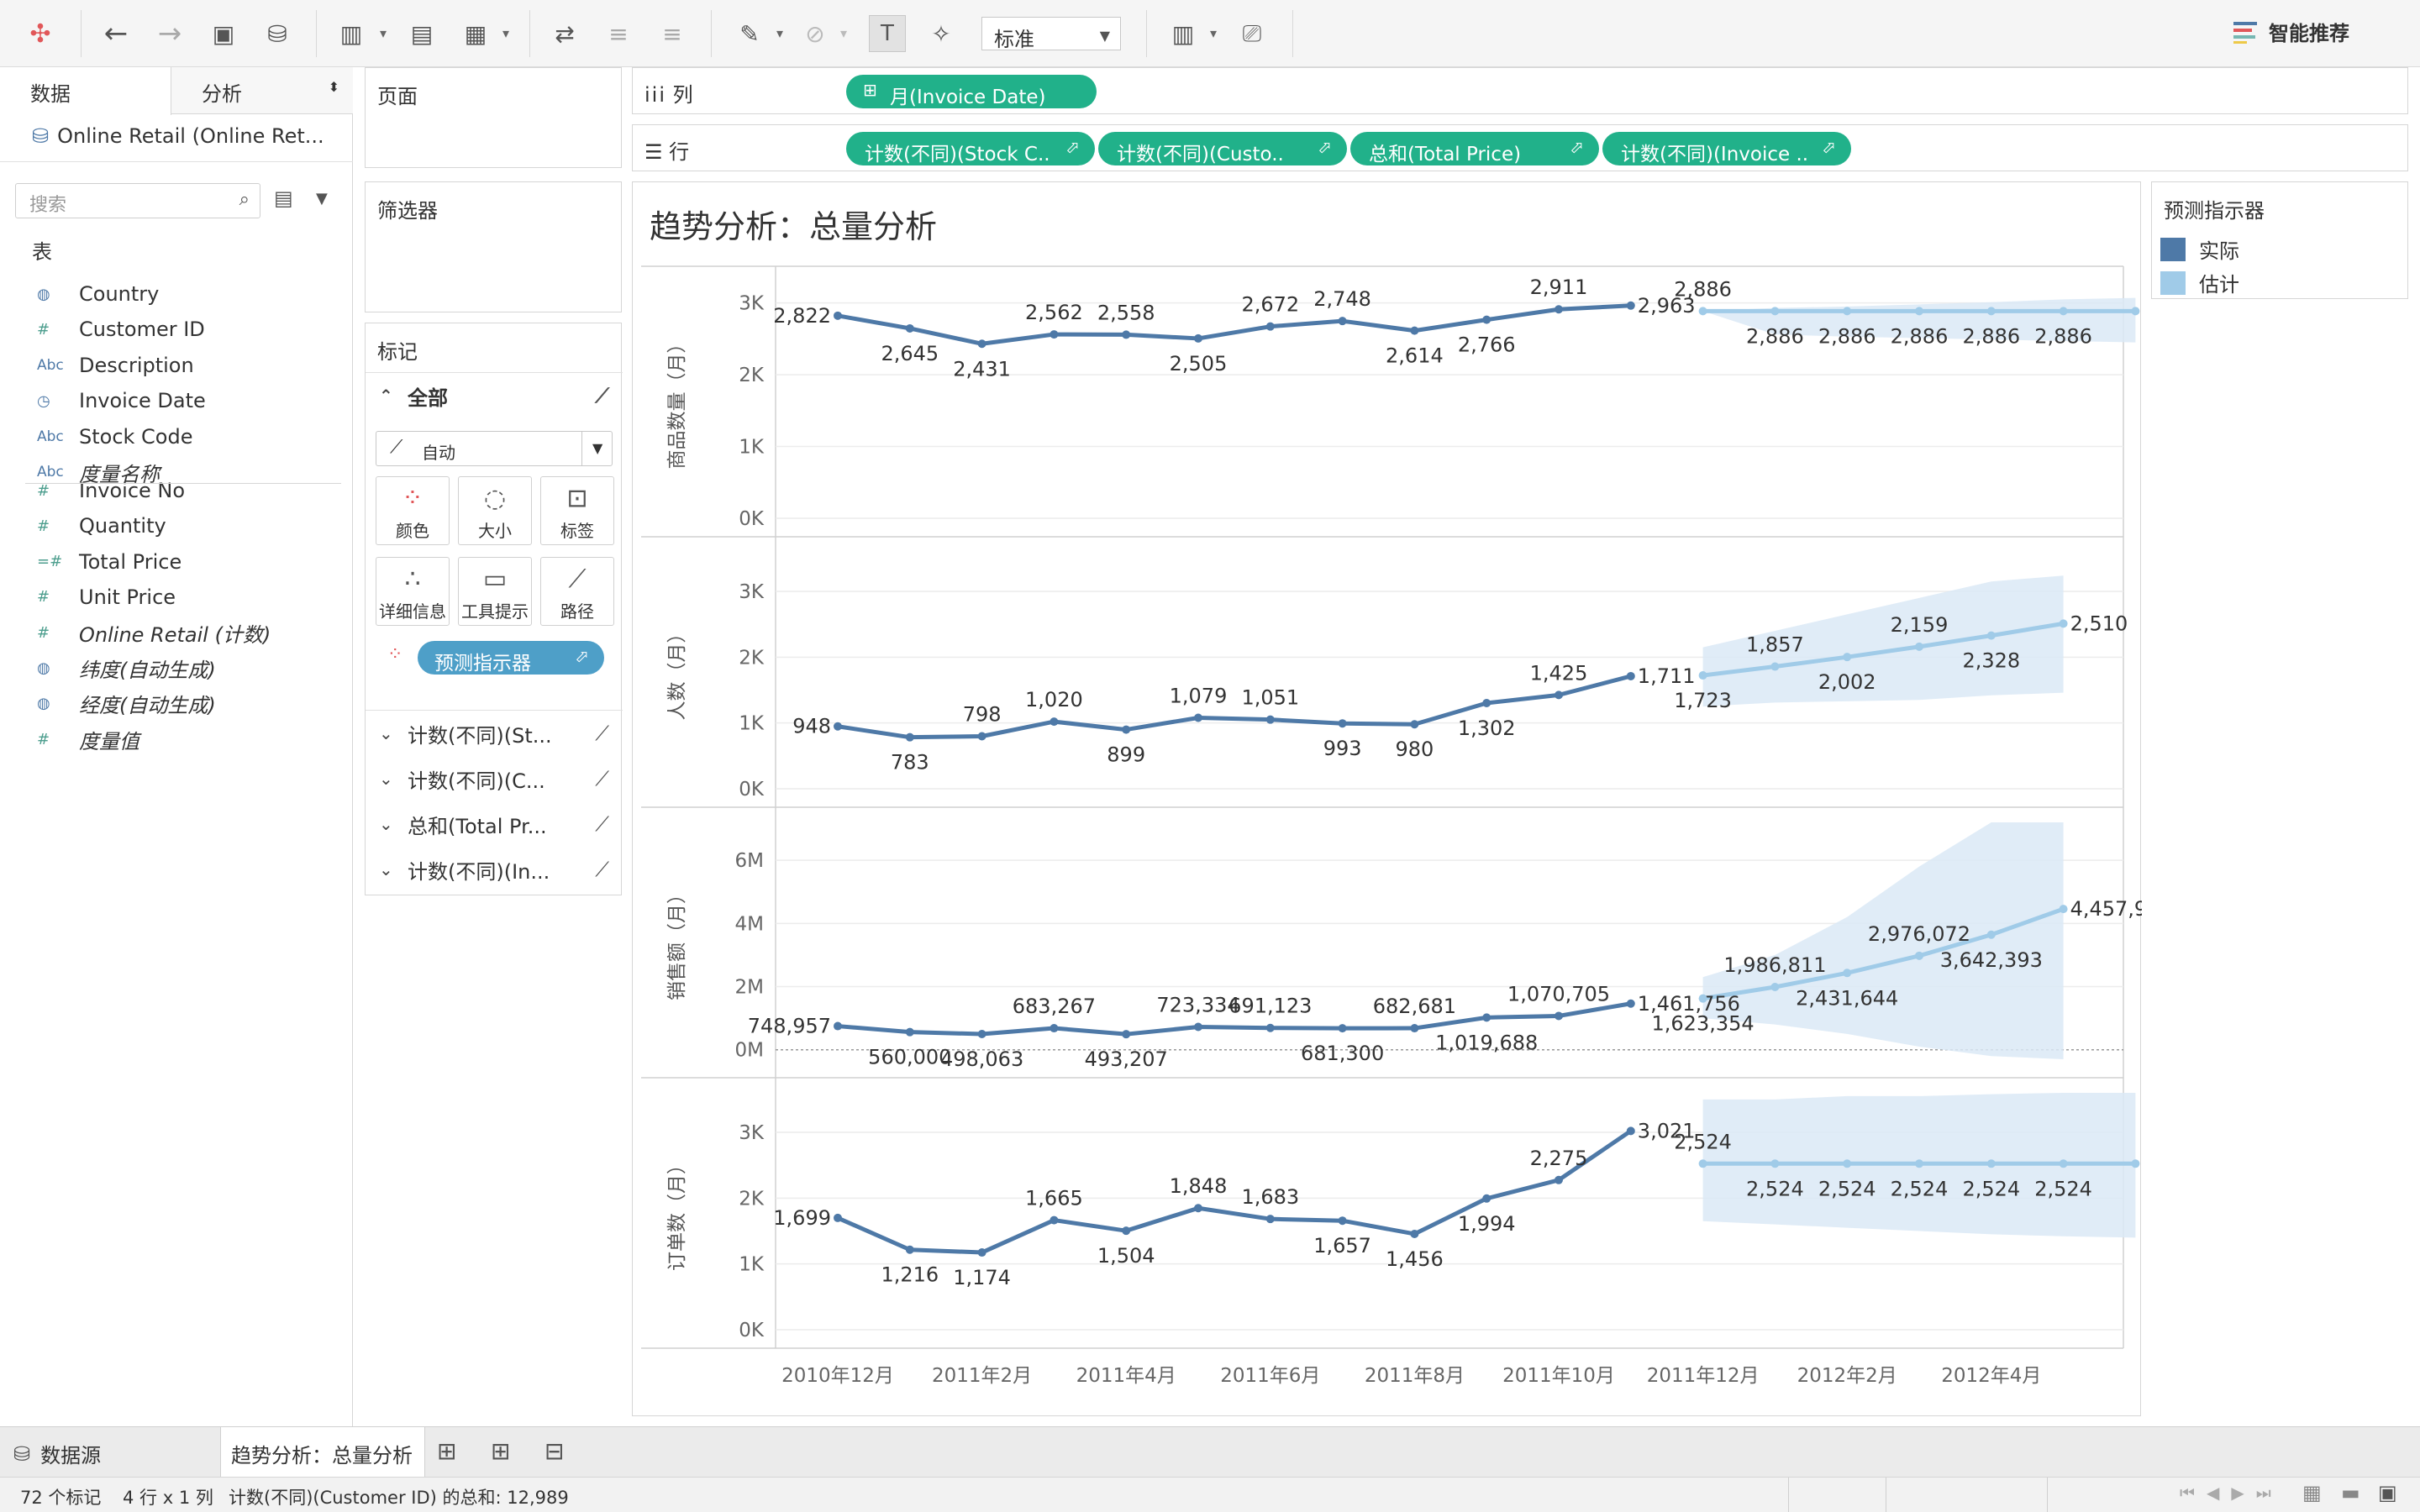 Image resolution: width=2420 pixels, height=1512 pixels. What do you see at coordinates (277, 33) in the screenshot?
I see `new-datasource-icon: ⛁` at bounding box center [277, 33].